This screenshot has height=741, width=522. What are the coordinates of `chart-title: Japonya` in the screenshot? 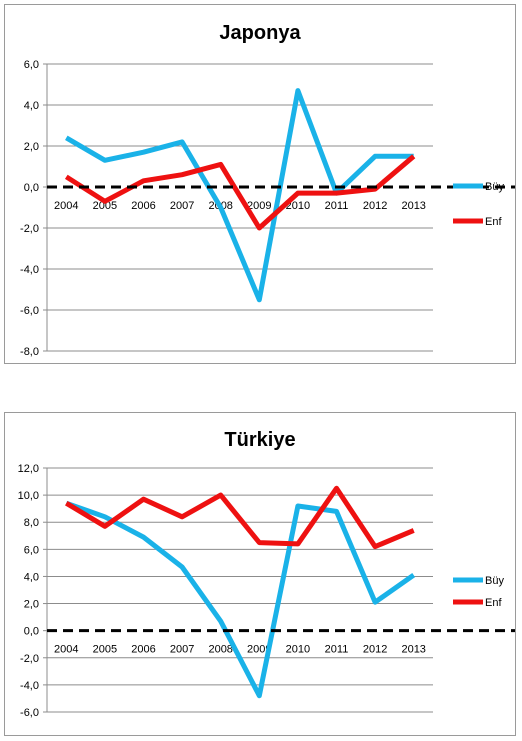 It's located at (260, 33).